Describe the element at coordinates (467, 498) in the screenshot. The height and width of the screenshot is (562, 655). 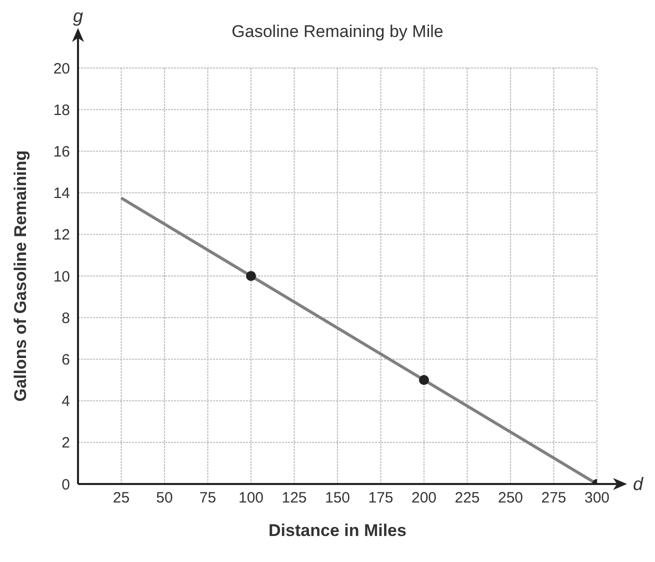
I see `x-tick-label: 225` at that location.